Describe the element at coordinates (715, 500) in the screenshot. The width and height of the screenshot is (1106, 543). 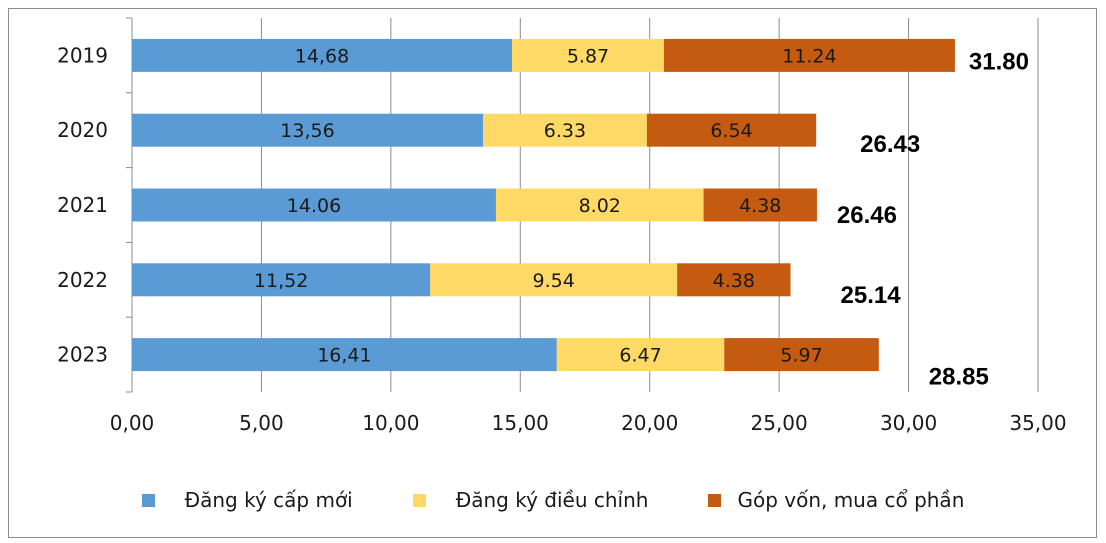
I see `legend-swatch-capital-contribution` at that location.